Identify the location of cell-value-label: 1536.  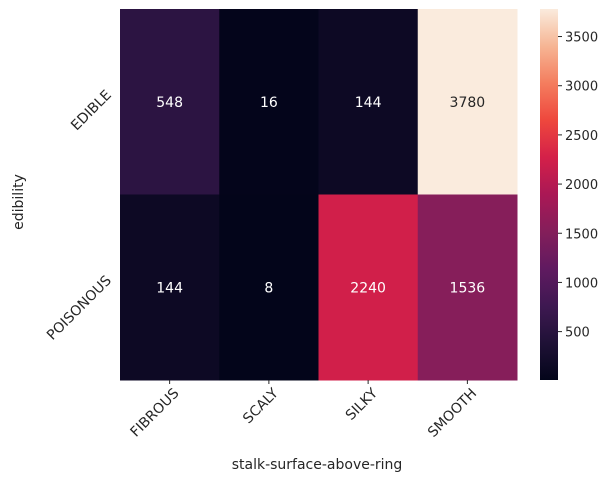
(468, 288).